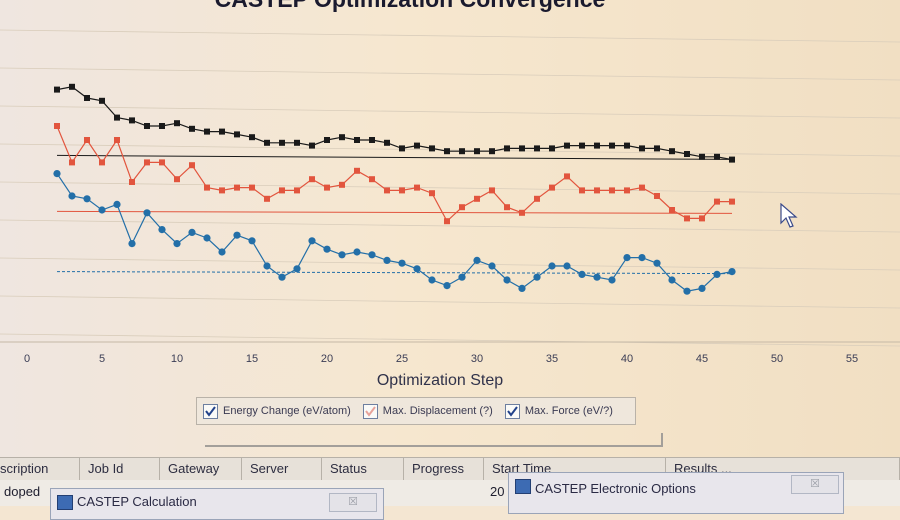 The height and width of the screenshot is (520, 900). What do you see at coordinates (434, 440) in the screenshot?
I see `horizontal-scrollbar` at bounding box center [434, 440].